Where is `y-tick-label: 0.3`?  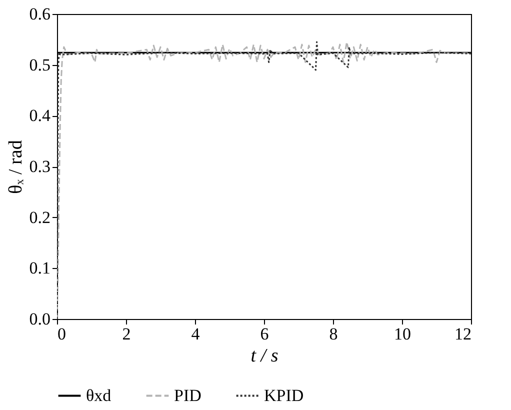 y-tick-label: 0.3 is located at coordinates (39, 166).